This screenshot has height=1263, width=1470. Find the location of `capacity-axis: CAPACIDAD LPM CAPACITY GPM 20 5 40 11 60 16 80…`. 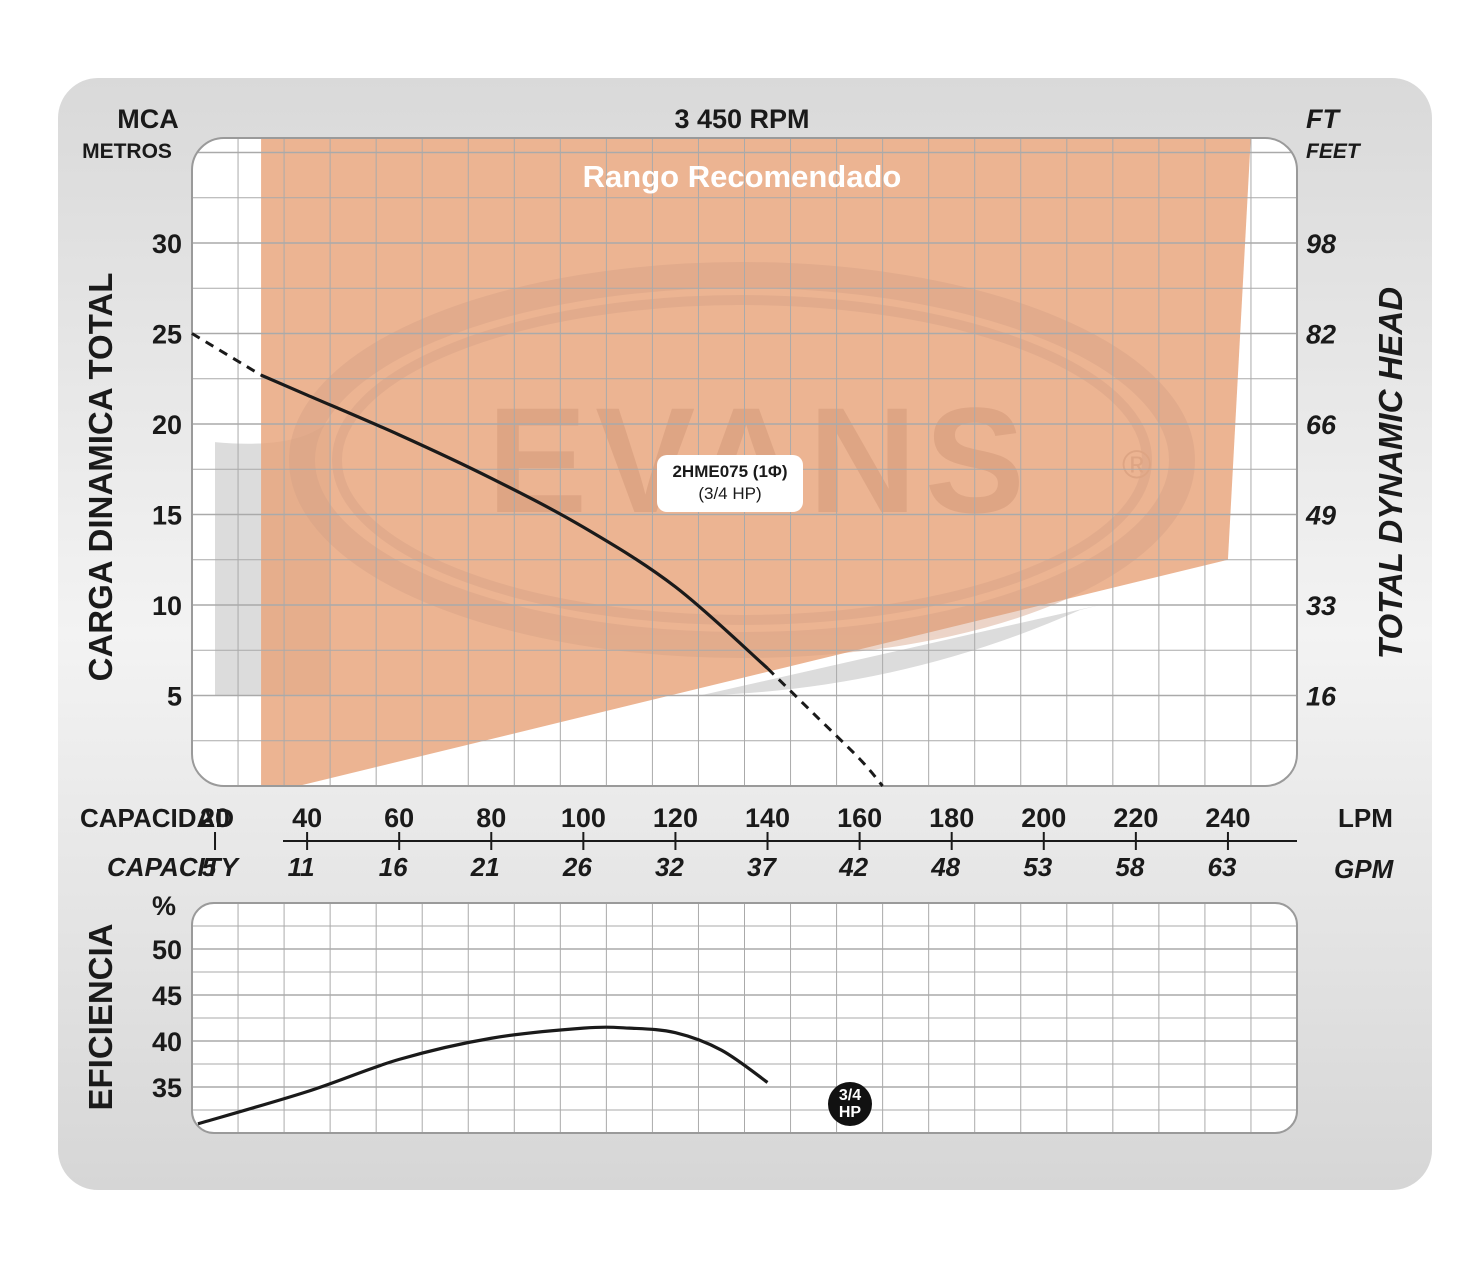

capacity-axis: CAPACIDAD LPM CAPACITY GPM 20 5 40 11 60 16 80… is located at coordinates (737, 843).